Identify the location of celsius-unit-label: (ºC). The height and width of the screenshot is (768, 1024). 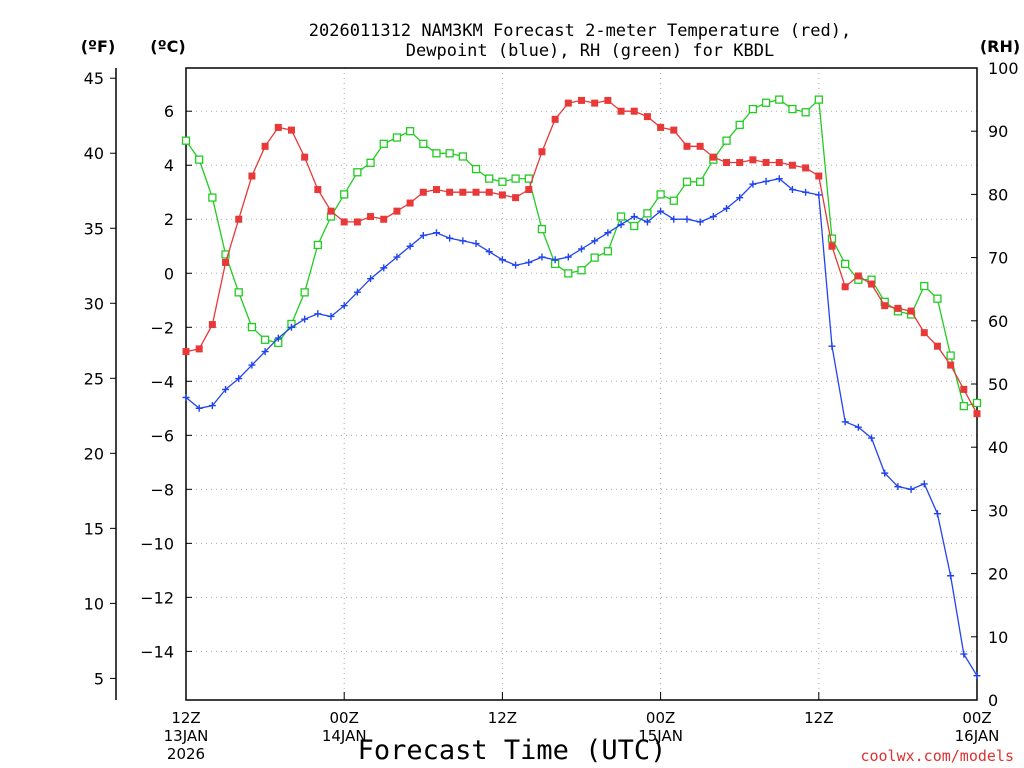
(167, 46).